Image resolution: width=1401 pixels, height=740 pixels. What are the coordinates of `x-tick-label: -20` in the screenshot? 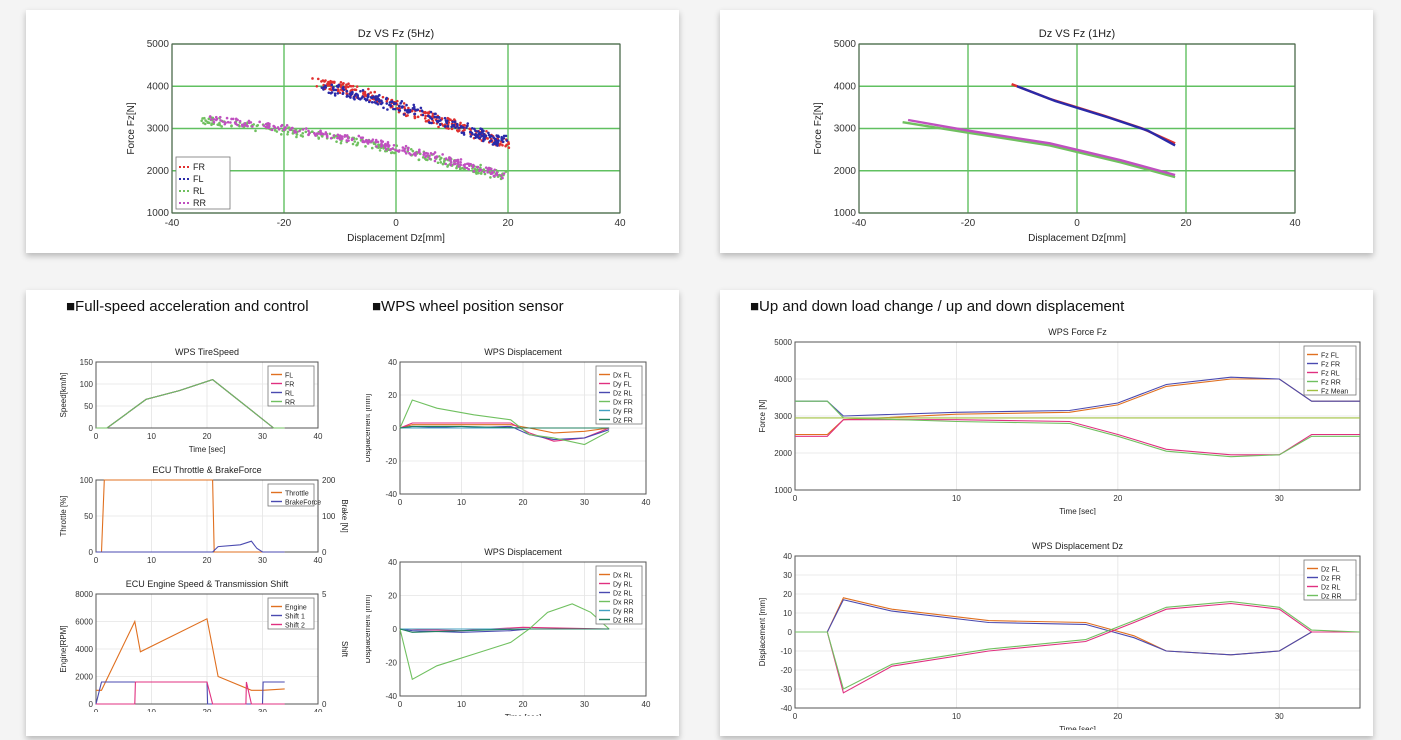 It's located at (968, 223).